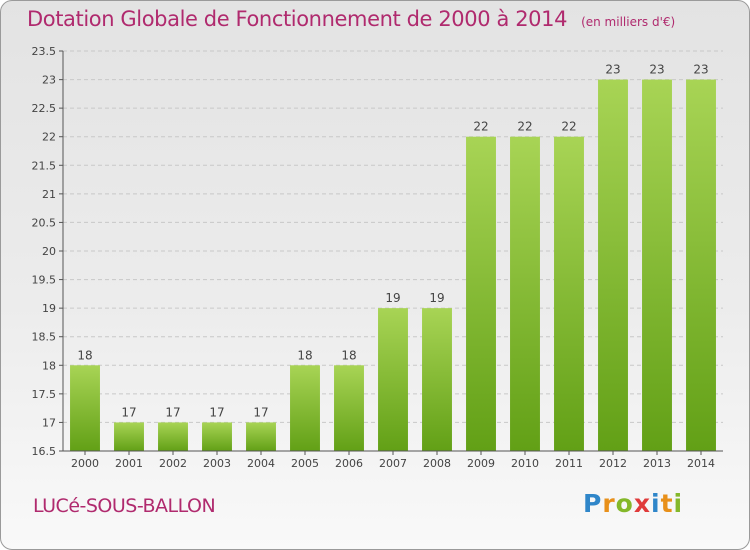 This screenshot has width=750, height=550. What do you see at coordinates (129, 436) in the screenshot?
I see `bar-2001` at bounding box center [129, 436].